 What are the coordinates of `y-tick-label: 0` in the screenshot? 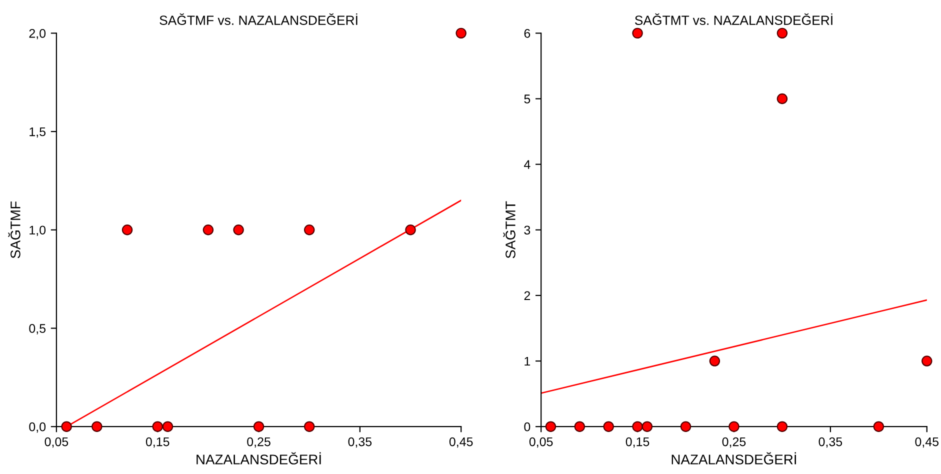 It's located at (527, 427).